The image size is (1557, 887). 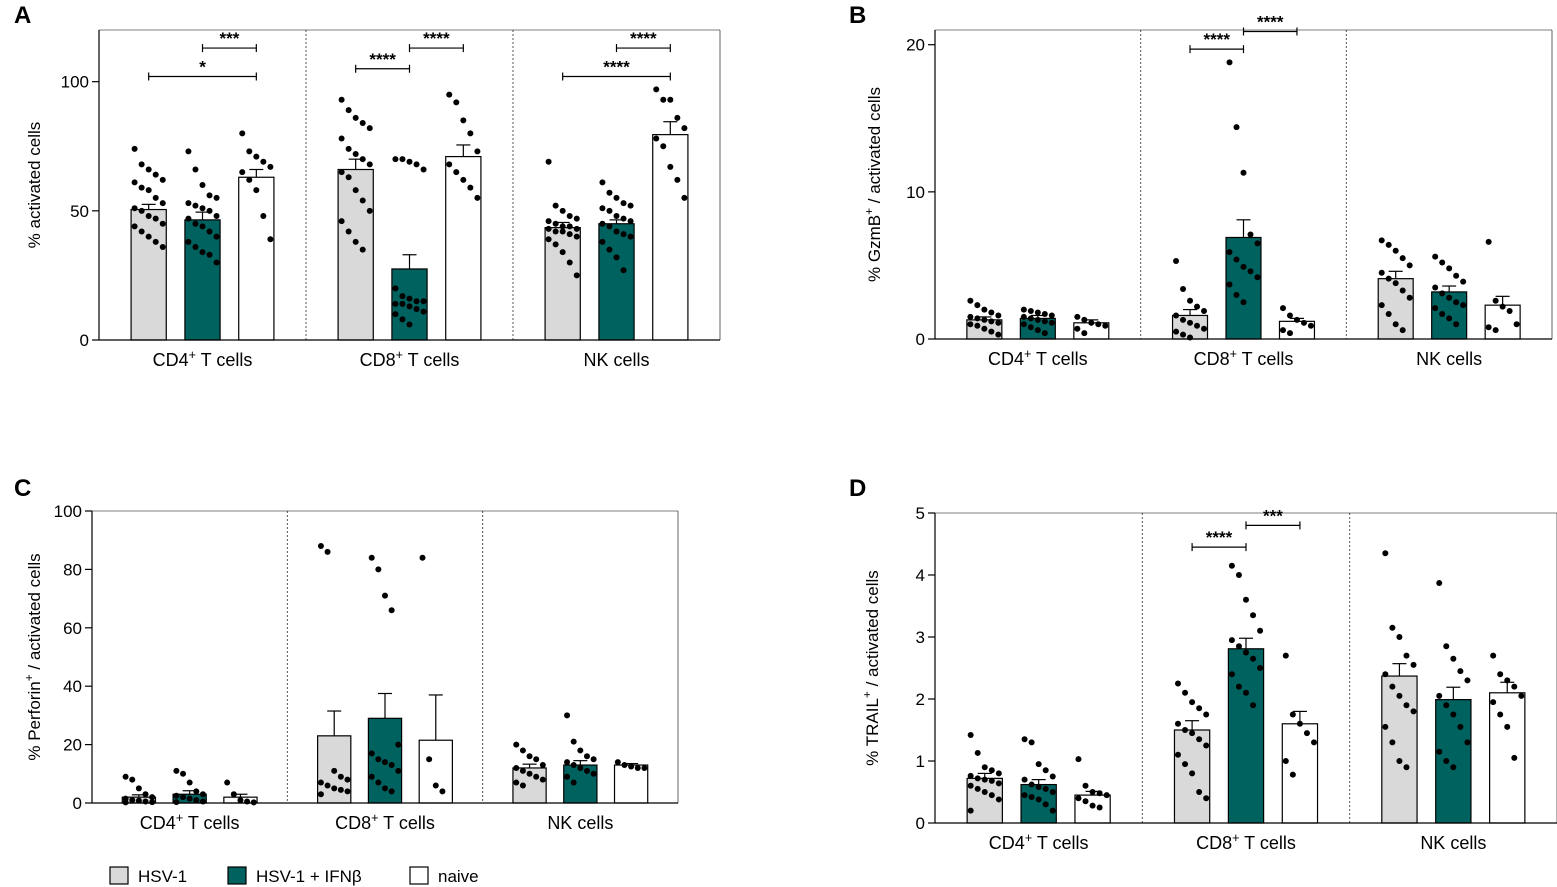 What do you see at coordinates (72, 628) in the screenshot?
I see `y-tick-label: 60` at bounding box center [72, 628].